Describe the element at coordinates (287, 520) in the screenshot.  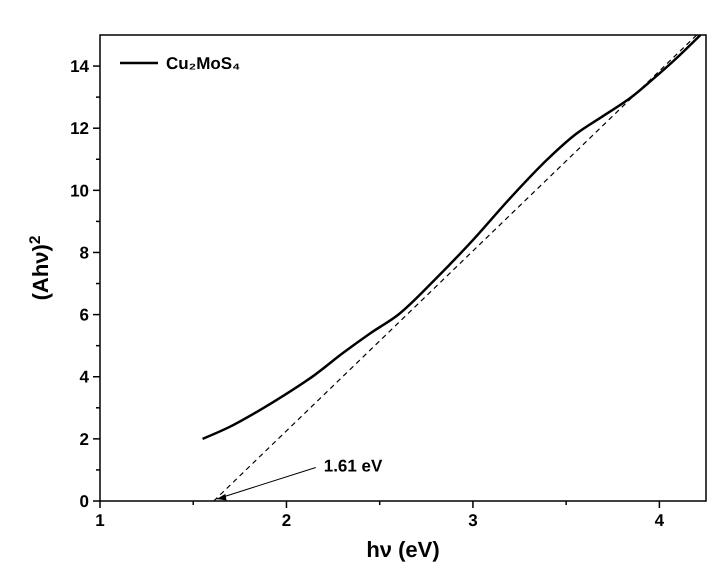
I see `x-tick-label: 2` at that location.